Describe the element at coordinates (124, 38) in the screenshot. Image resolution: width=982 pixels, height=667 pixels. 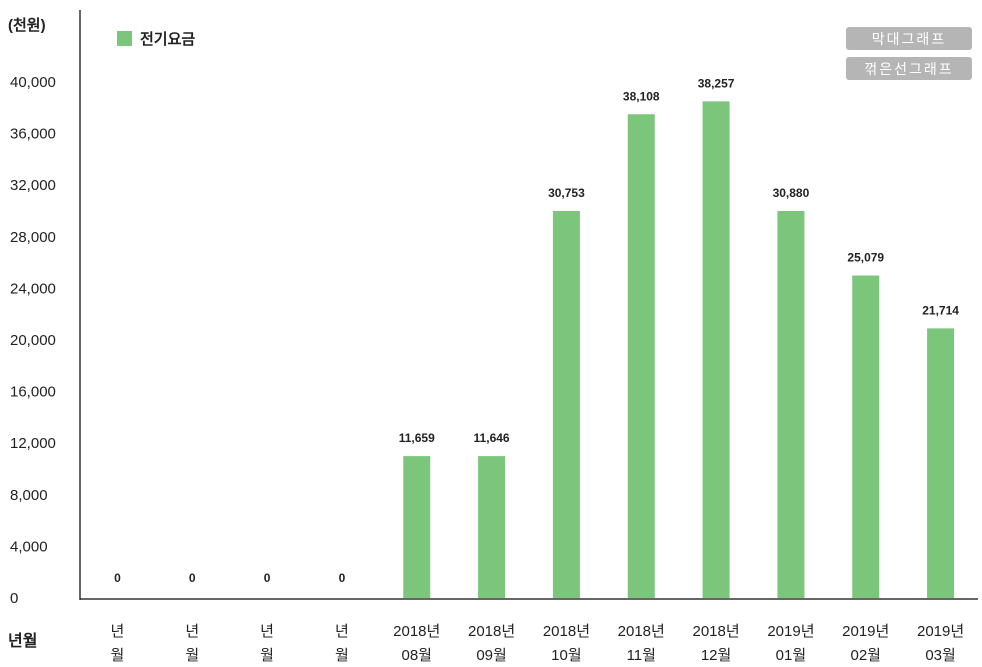
I see `legend-swatch` at that location.